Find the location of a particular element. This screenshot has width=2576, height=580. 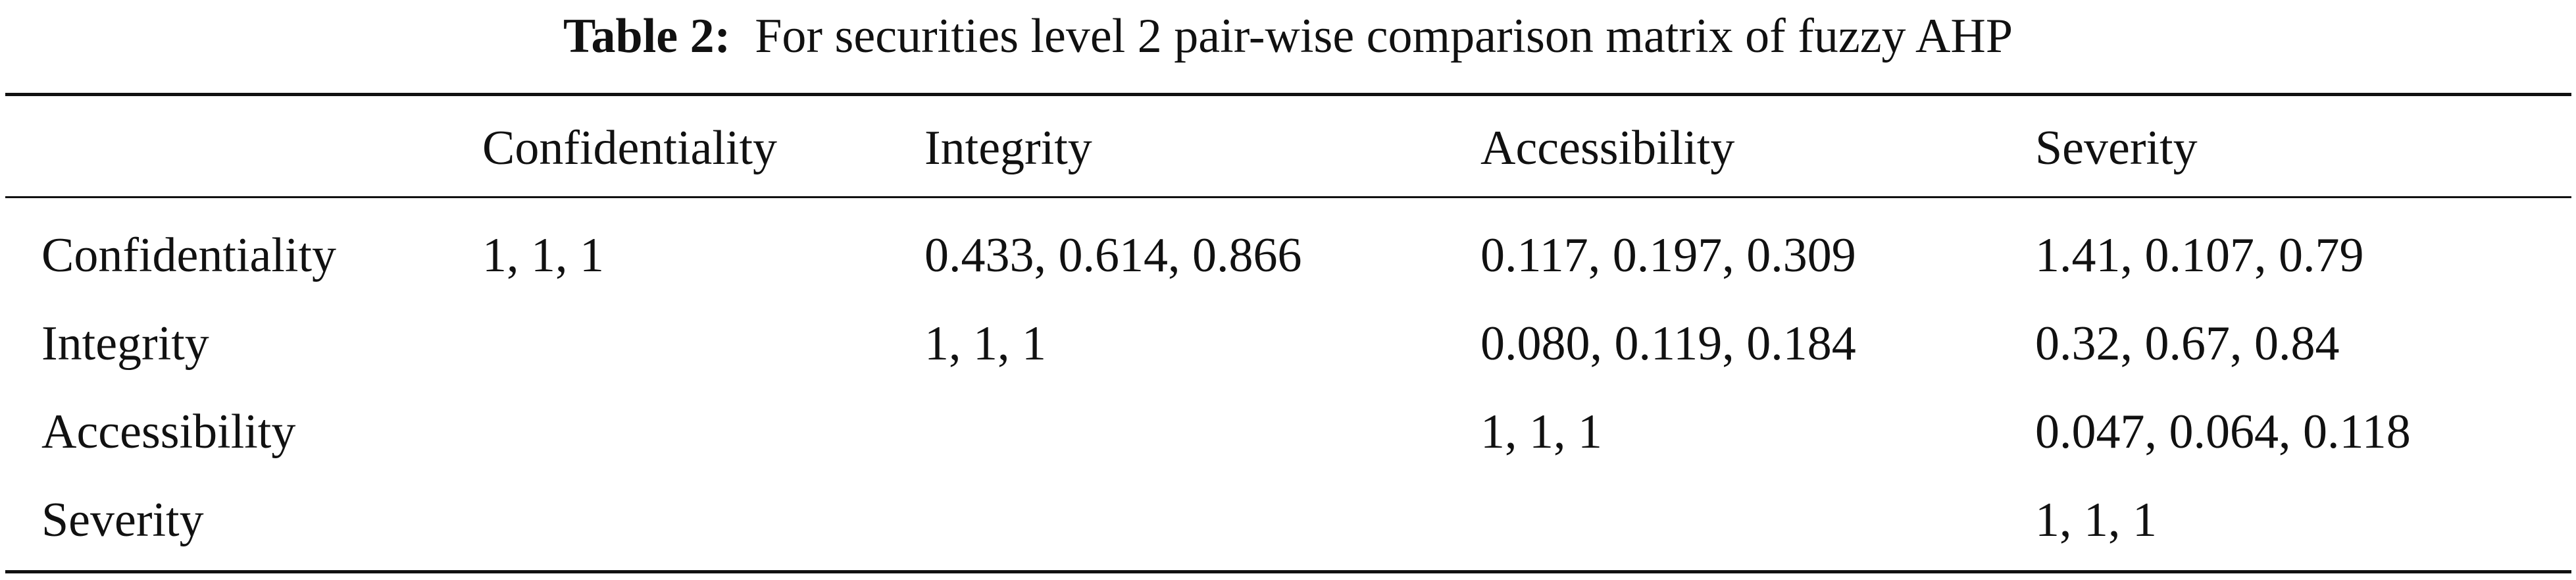

mid-rule is located at coordinates (1288, 197).